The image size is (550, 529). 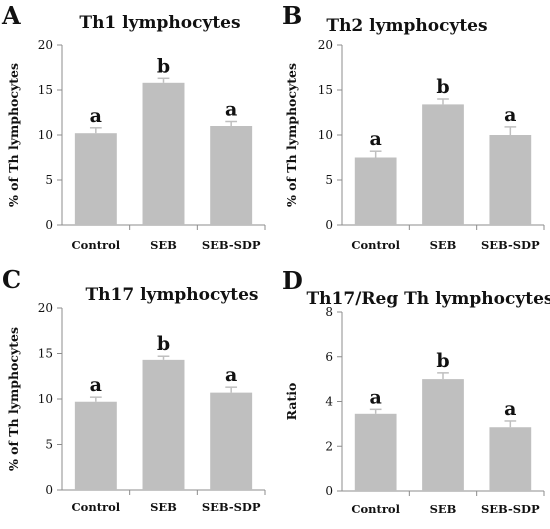 What do you see at coordinates (428, 299) in the screenshot?
I see `chart-title: Th17/Reg Th lymphocytes` at bounding box center [428, 299].